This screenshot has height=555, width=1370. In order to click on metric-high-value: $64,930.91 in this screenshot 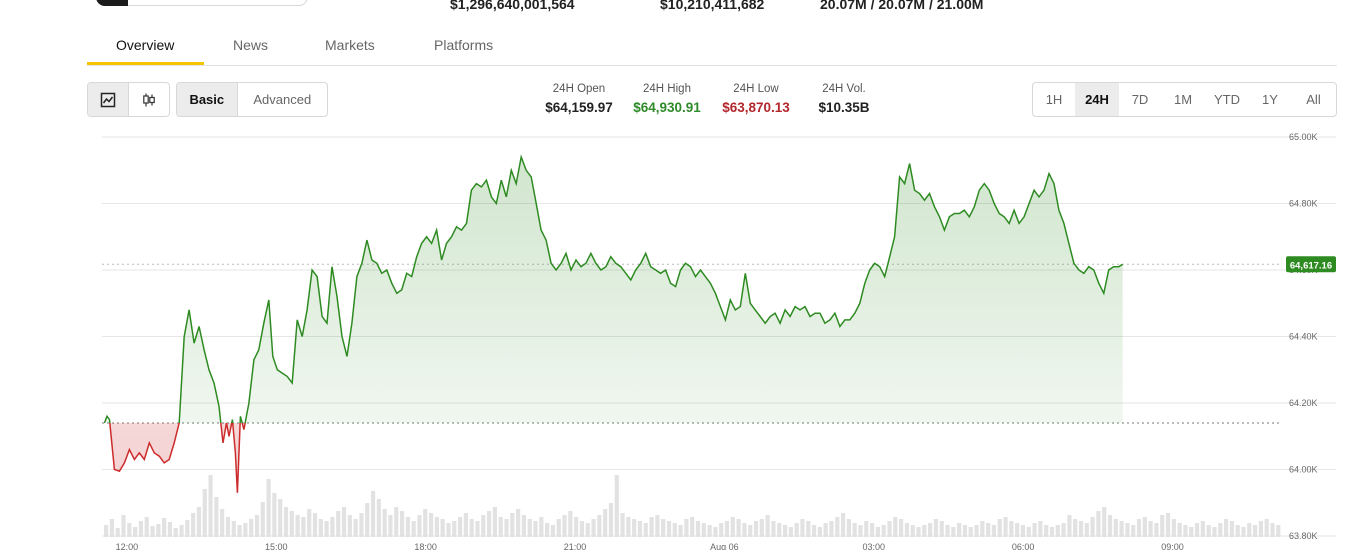, I will do `click(667, 107)`.